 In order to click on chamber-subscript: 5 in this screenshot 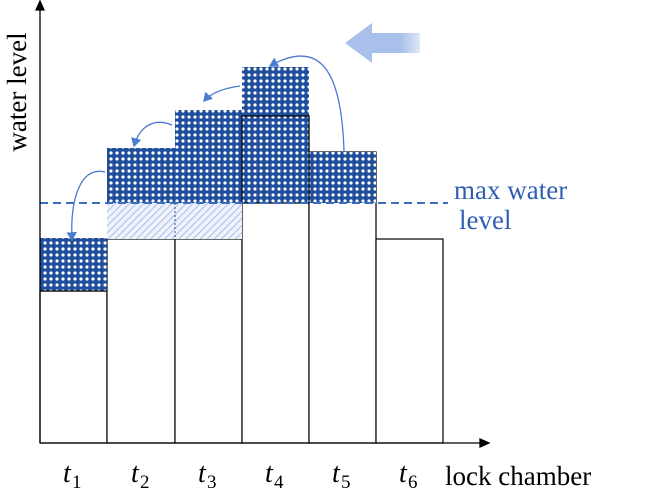, I will do `click(346, 481)`.